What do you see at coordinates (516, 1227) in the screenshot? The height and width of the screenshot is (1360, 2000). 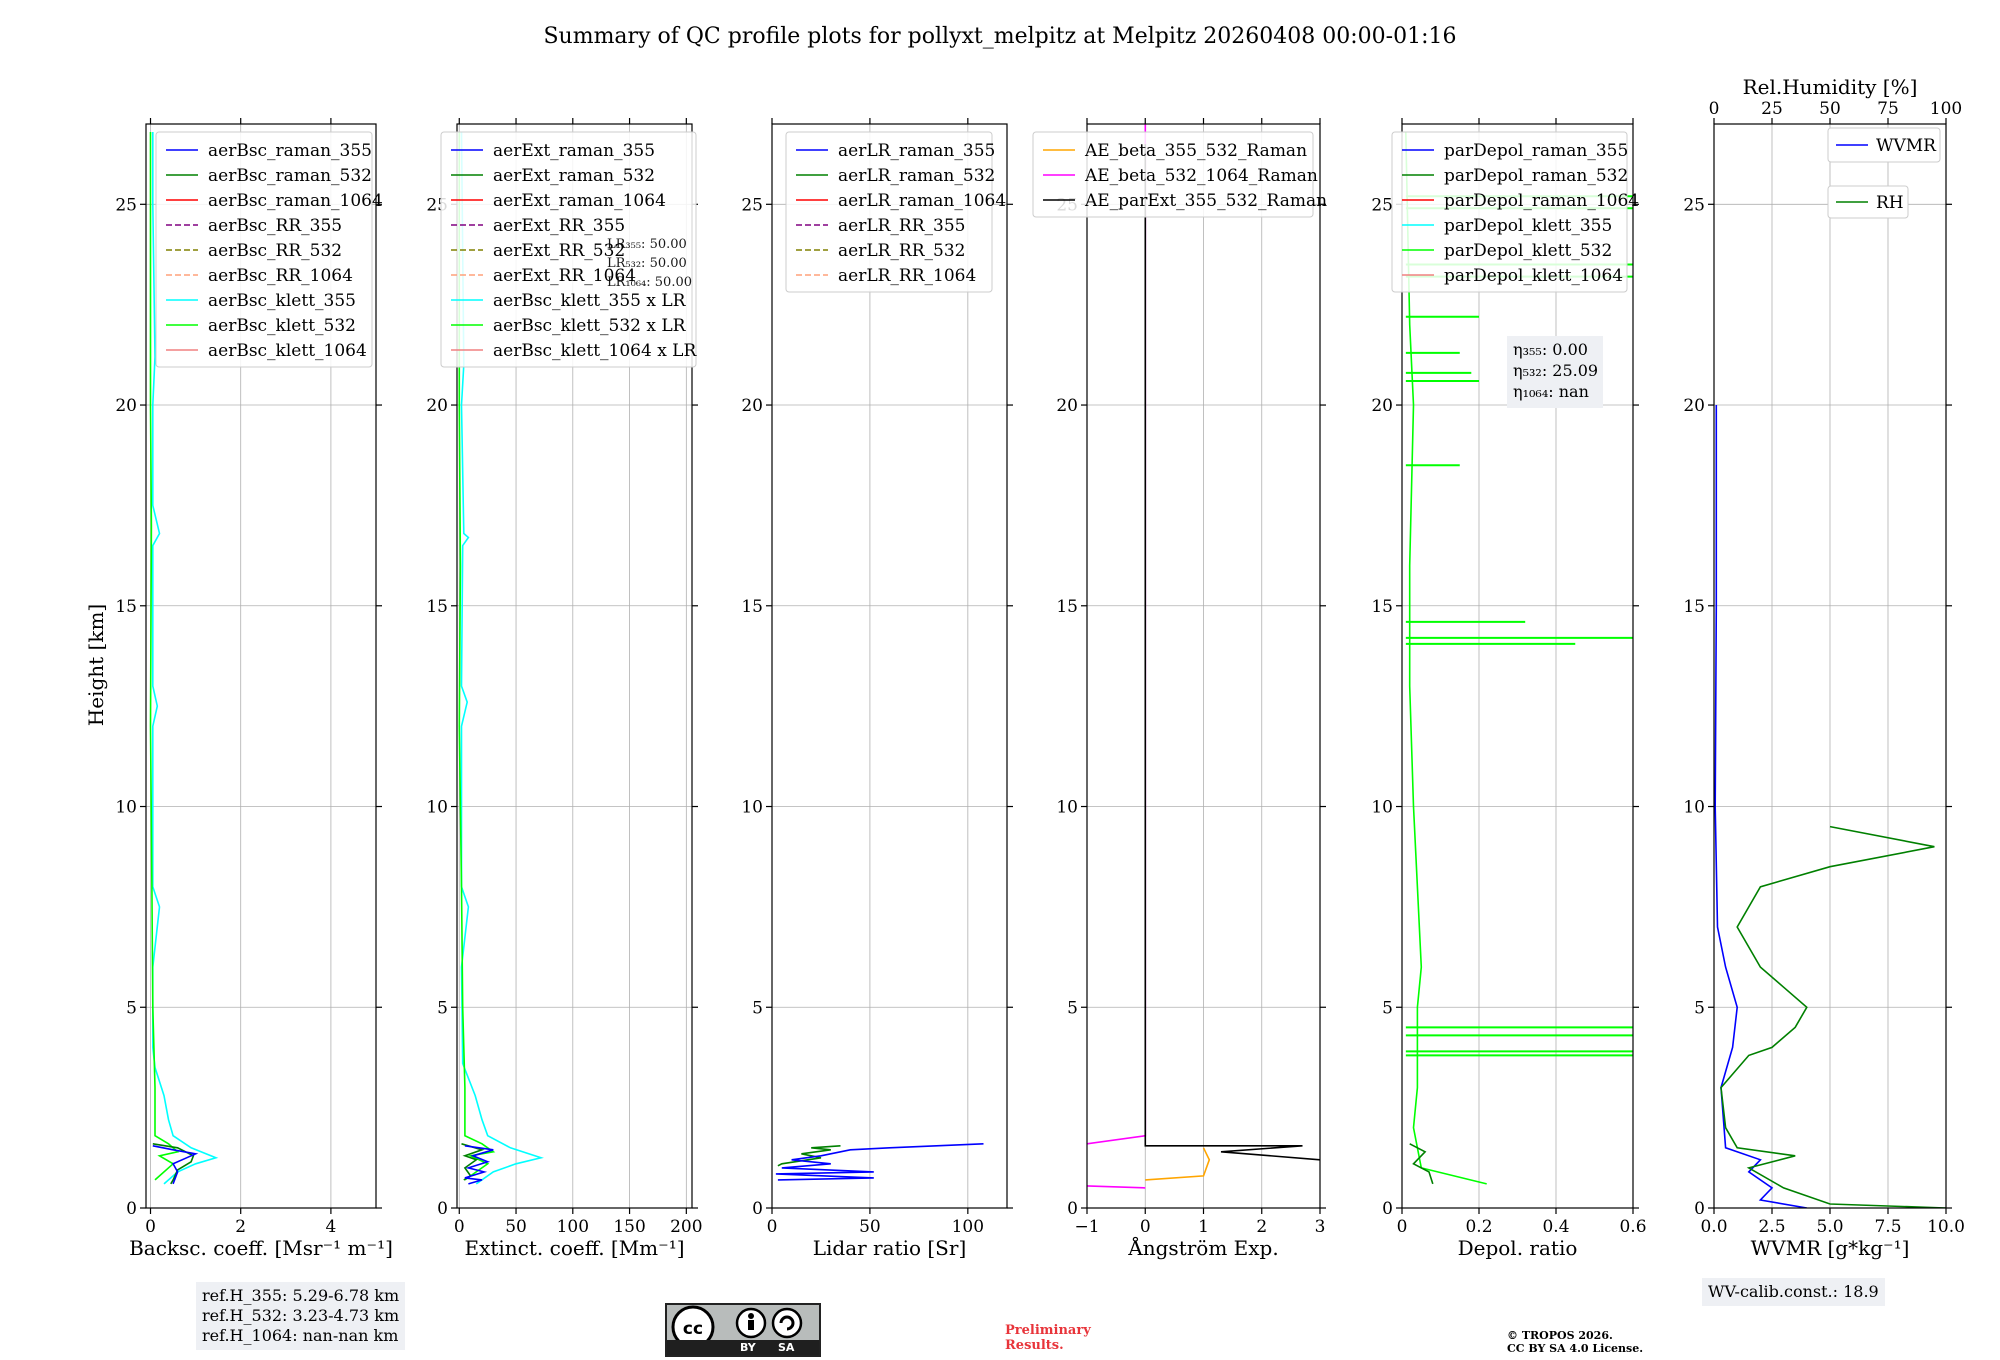 I see `x-tick-label: 50` at bounding box center [516, 1227].